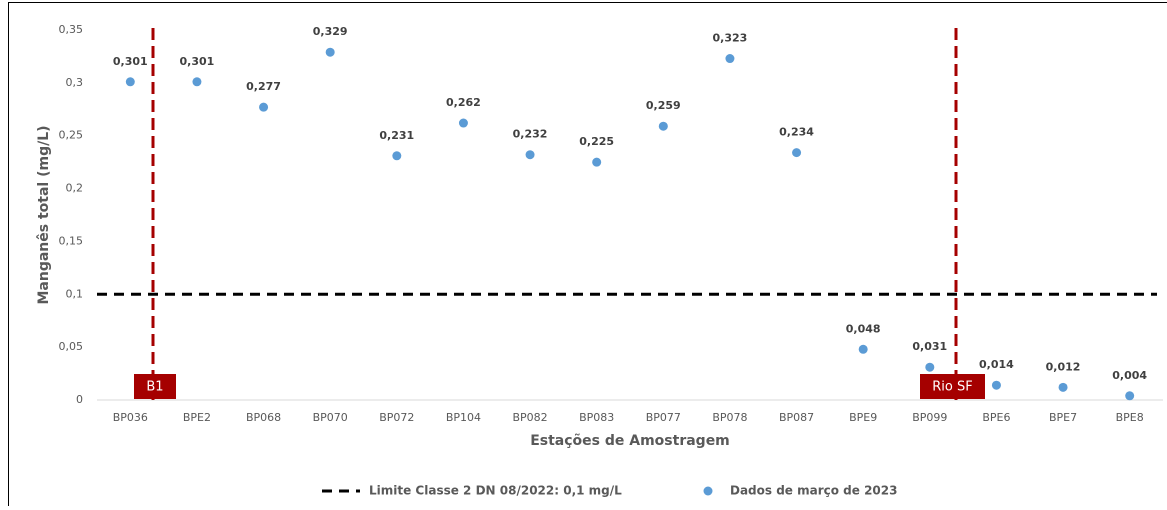  Describe the element at coordinates (44, 214) in the screenshot. I see `y-axis-title: Manganês total (mg/L)` at that location.